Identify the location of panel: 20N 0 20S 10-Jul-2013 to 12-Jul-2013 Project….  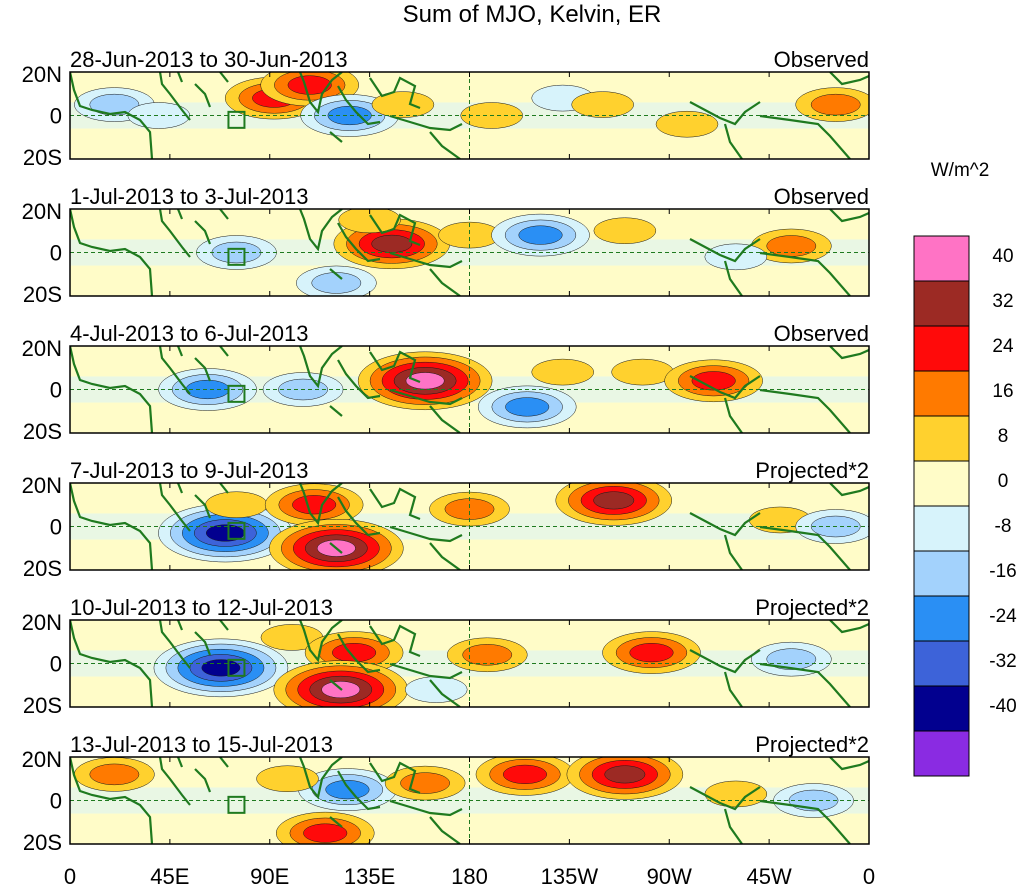
(446, 656).